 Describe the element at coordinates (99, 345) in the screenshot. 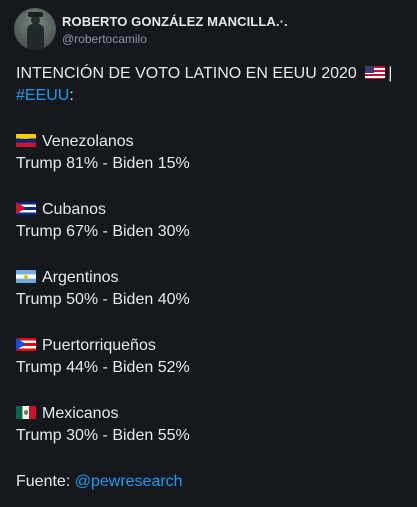

I see `group-name: Puertorriqueños` at that location.